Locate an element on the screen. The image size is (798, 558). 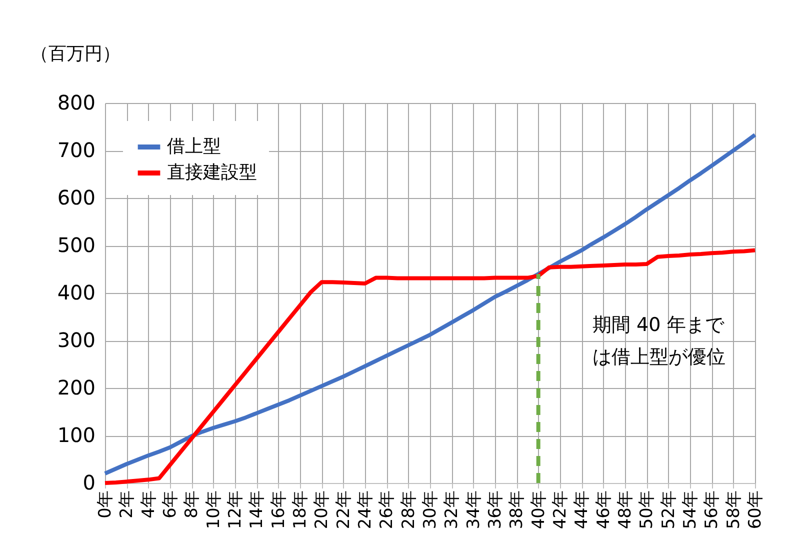
legend-label: 借上型 is located at coordinates (194, 146).